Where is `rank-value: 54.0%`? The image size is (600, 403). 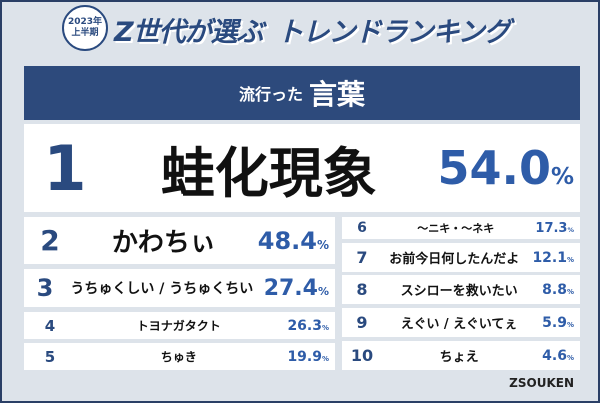
rank-value: 54.0% is located at coordinates (505, 168).